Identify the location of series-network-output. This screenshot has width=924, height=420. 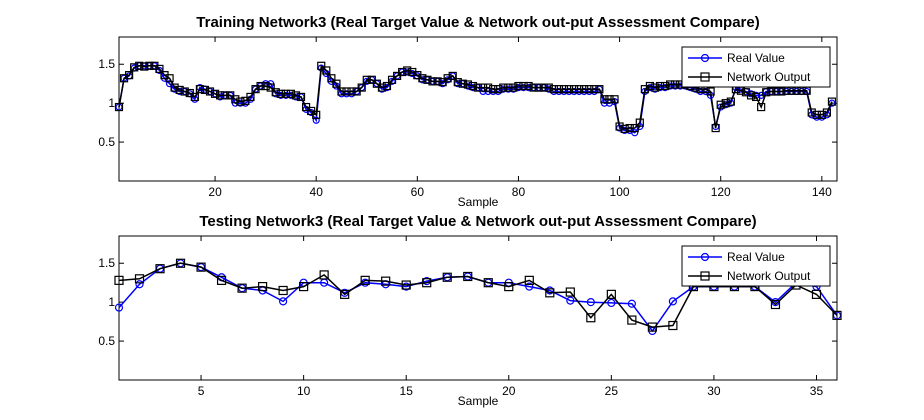
(475, 97).